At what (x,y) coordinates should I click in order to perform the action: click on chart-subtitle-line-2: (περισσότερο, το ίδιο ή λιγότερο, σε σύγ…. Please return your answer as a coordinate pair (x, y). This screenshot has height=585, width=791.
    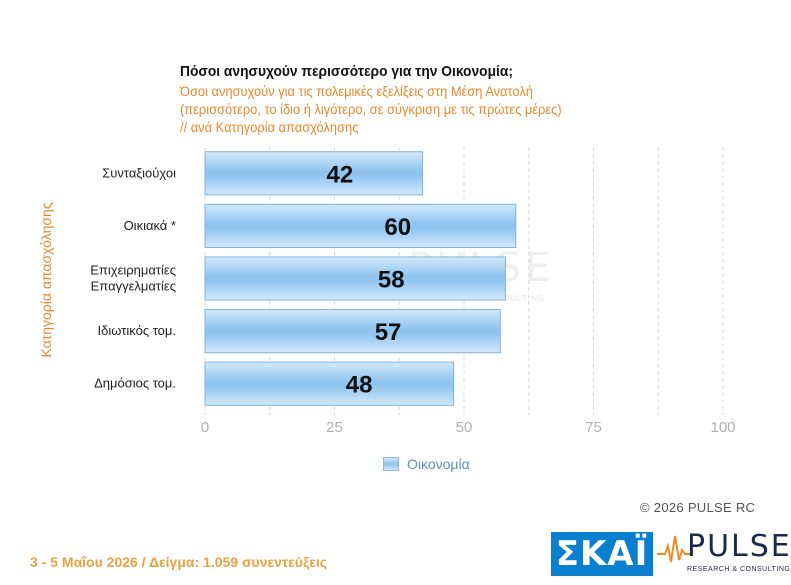
    Looking at the image, I should click on (371, 109).